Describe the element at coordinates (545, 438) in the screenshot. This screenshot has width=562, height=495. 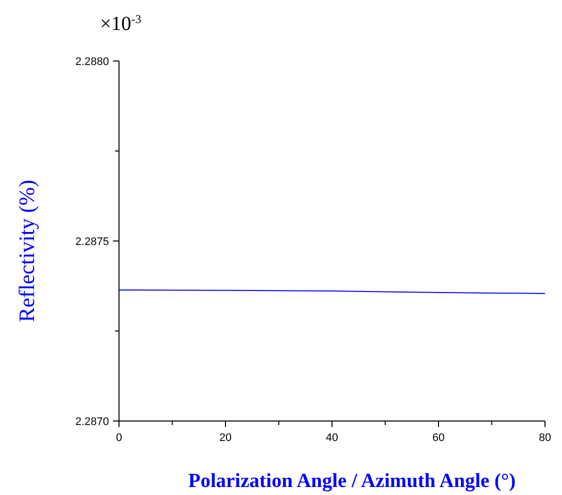
I see `x-tick-label: 80` at that location.